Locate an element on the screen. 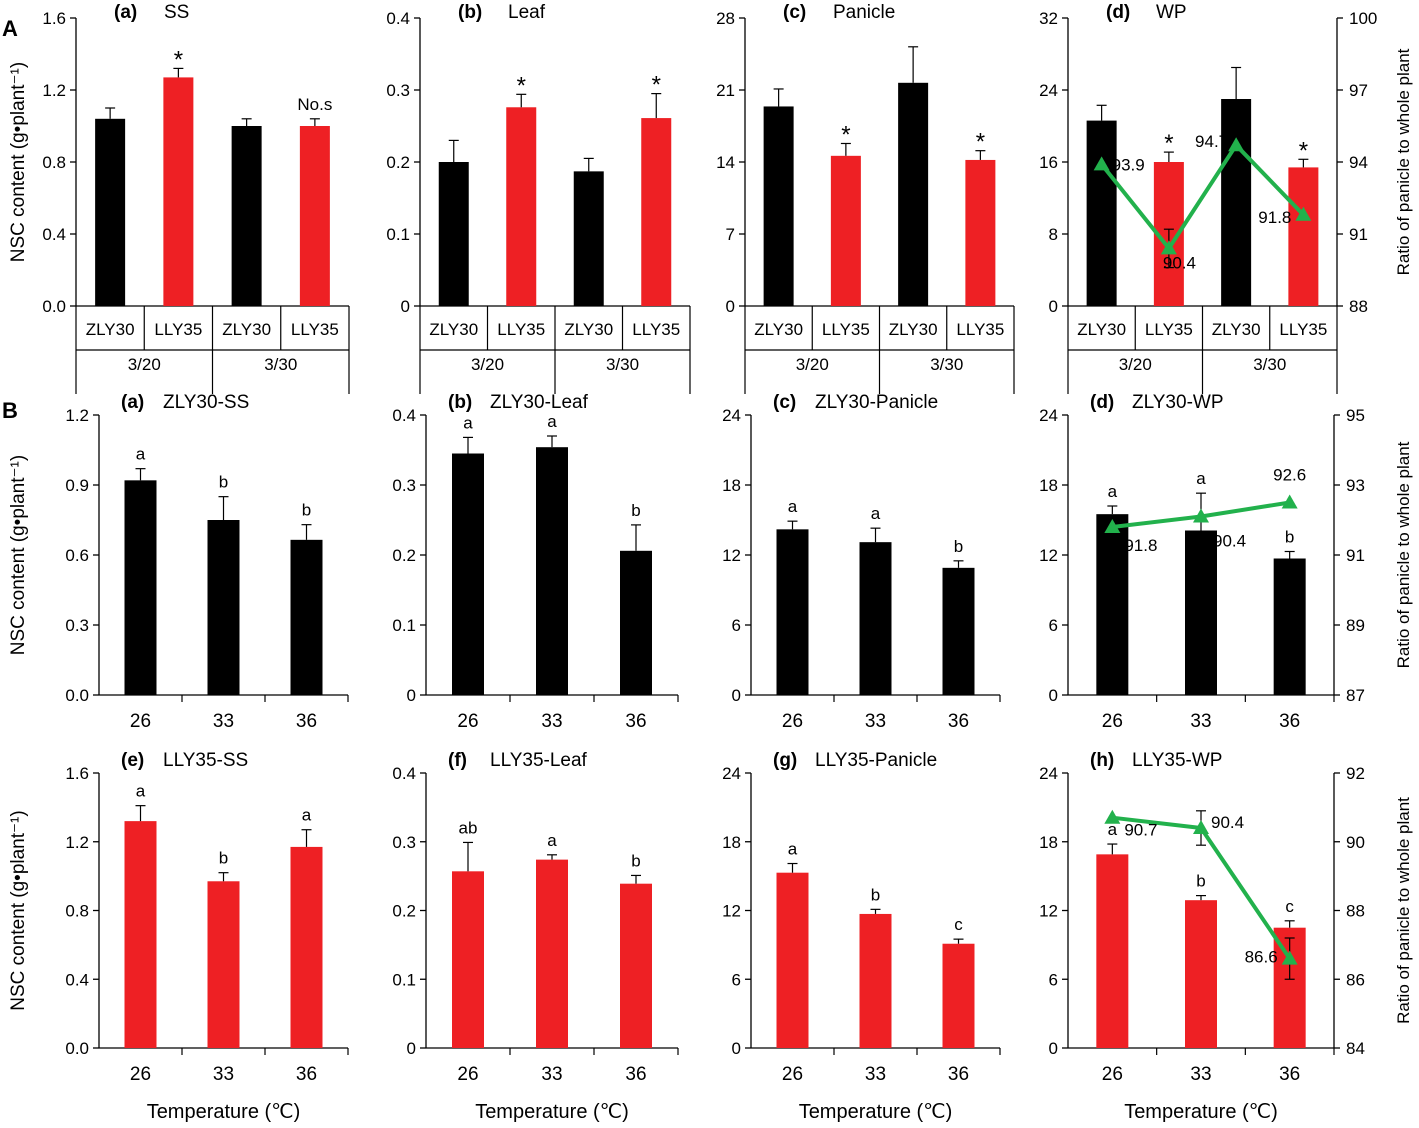 This screenshot has width=1419, height=1128. y-tick-label: 24 is located at coordinates (731, 415).